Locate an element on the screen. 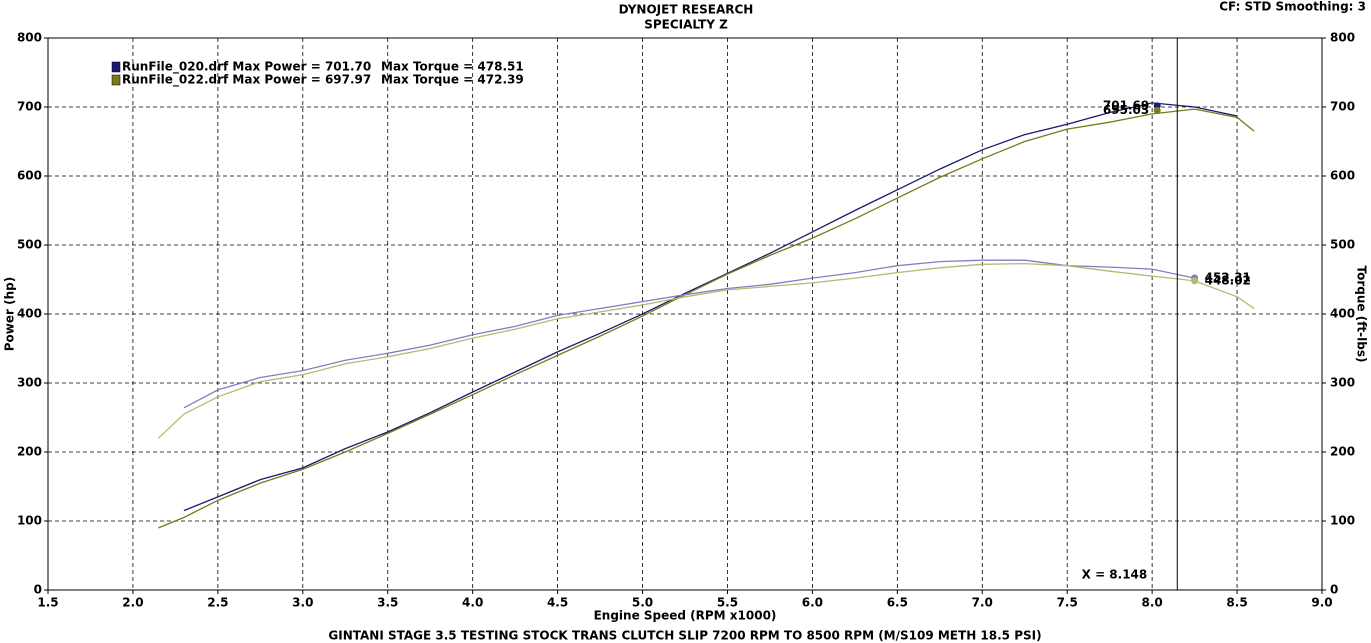  y-tick-label: 0 is located at coordinates (38, 590).